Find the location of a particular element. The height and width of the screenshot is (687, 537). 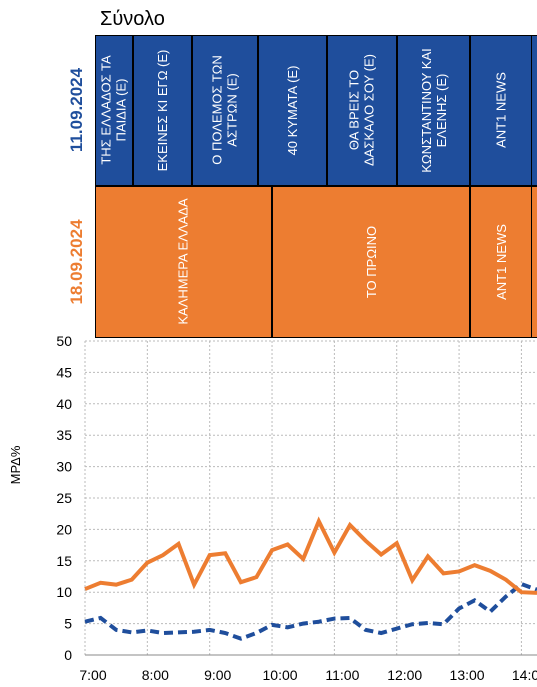

y-tick-label: 10 is located at coordinates (64, 592).